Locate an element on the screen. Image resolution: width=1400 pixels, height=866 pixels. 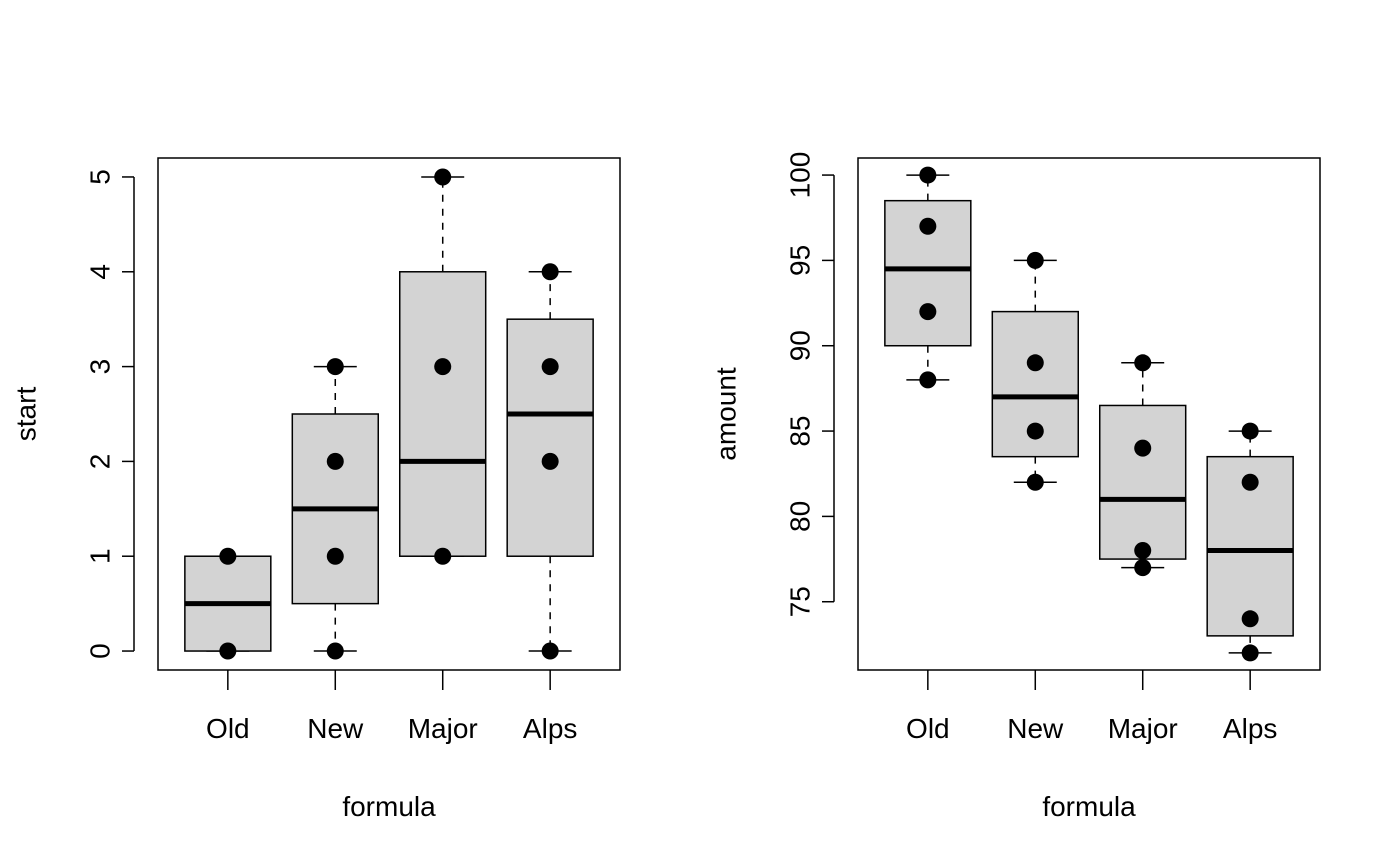
y-tick-label: 2 is located at coordinates (100, 462).